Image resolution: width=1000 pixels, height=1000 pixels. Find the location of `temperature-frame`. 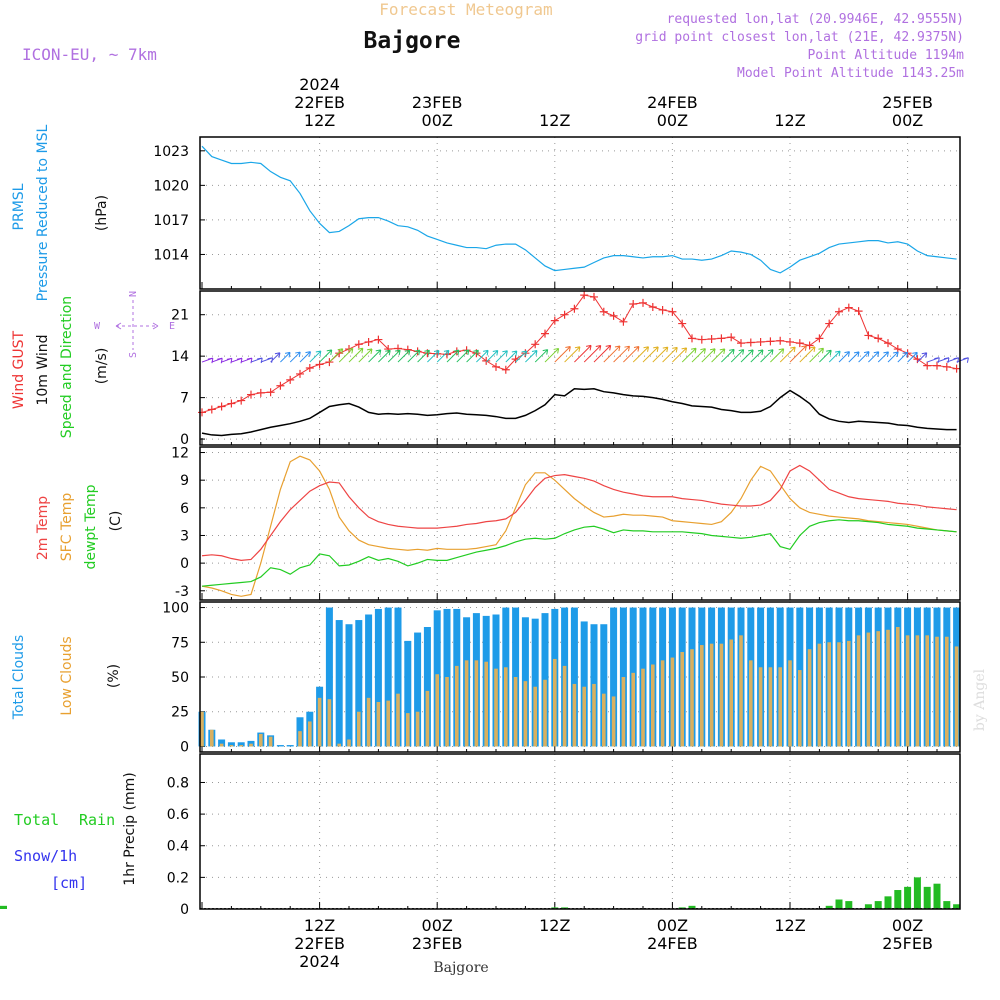

temperature-frame is located at coordinates (580, 523).